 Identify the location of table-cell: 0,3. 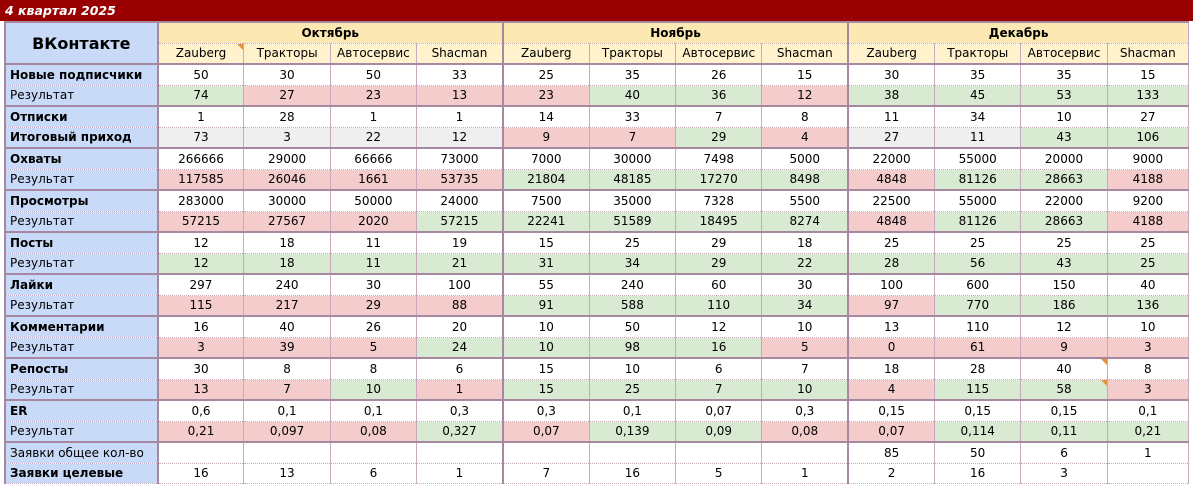
(545, 410).